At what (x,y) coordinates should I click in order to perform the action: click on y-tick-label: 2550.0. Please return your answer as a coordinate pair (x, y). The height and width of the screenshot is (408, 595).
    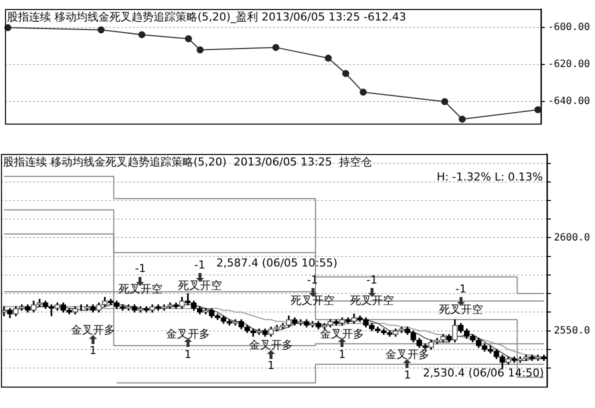
    Looking at the image, I should click on (572, 330).